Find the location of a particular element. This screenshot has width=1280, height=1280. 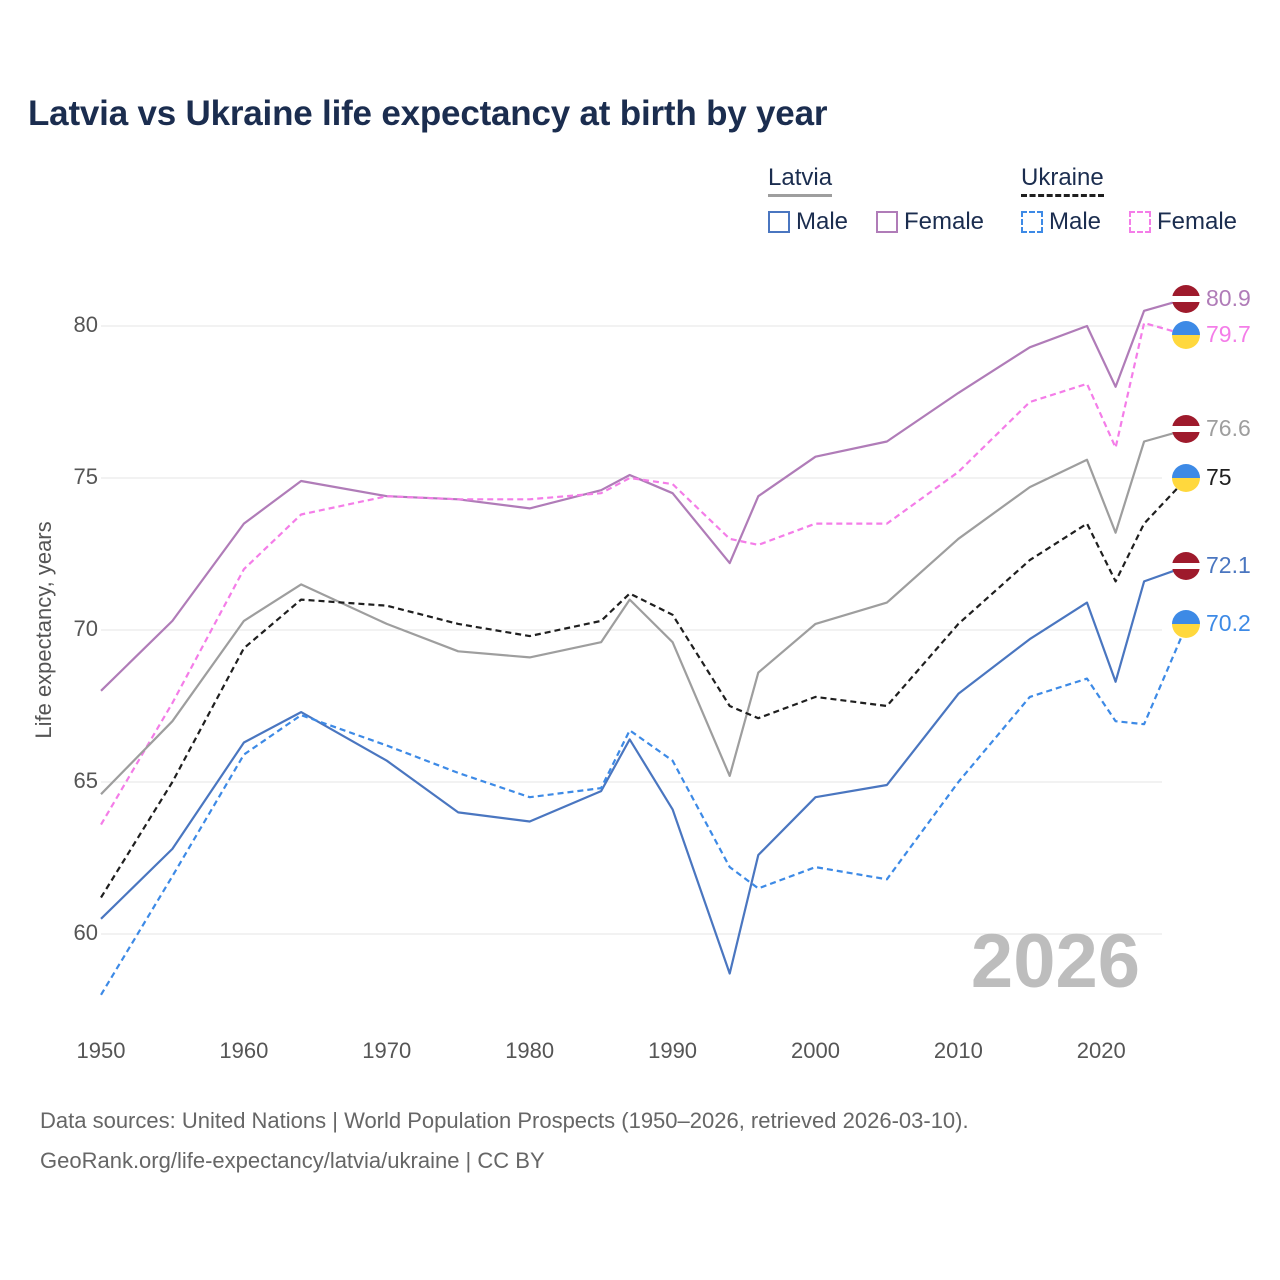

legend-latvia-female-swatch is located at coordinates (887, 222).